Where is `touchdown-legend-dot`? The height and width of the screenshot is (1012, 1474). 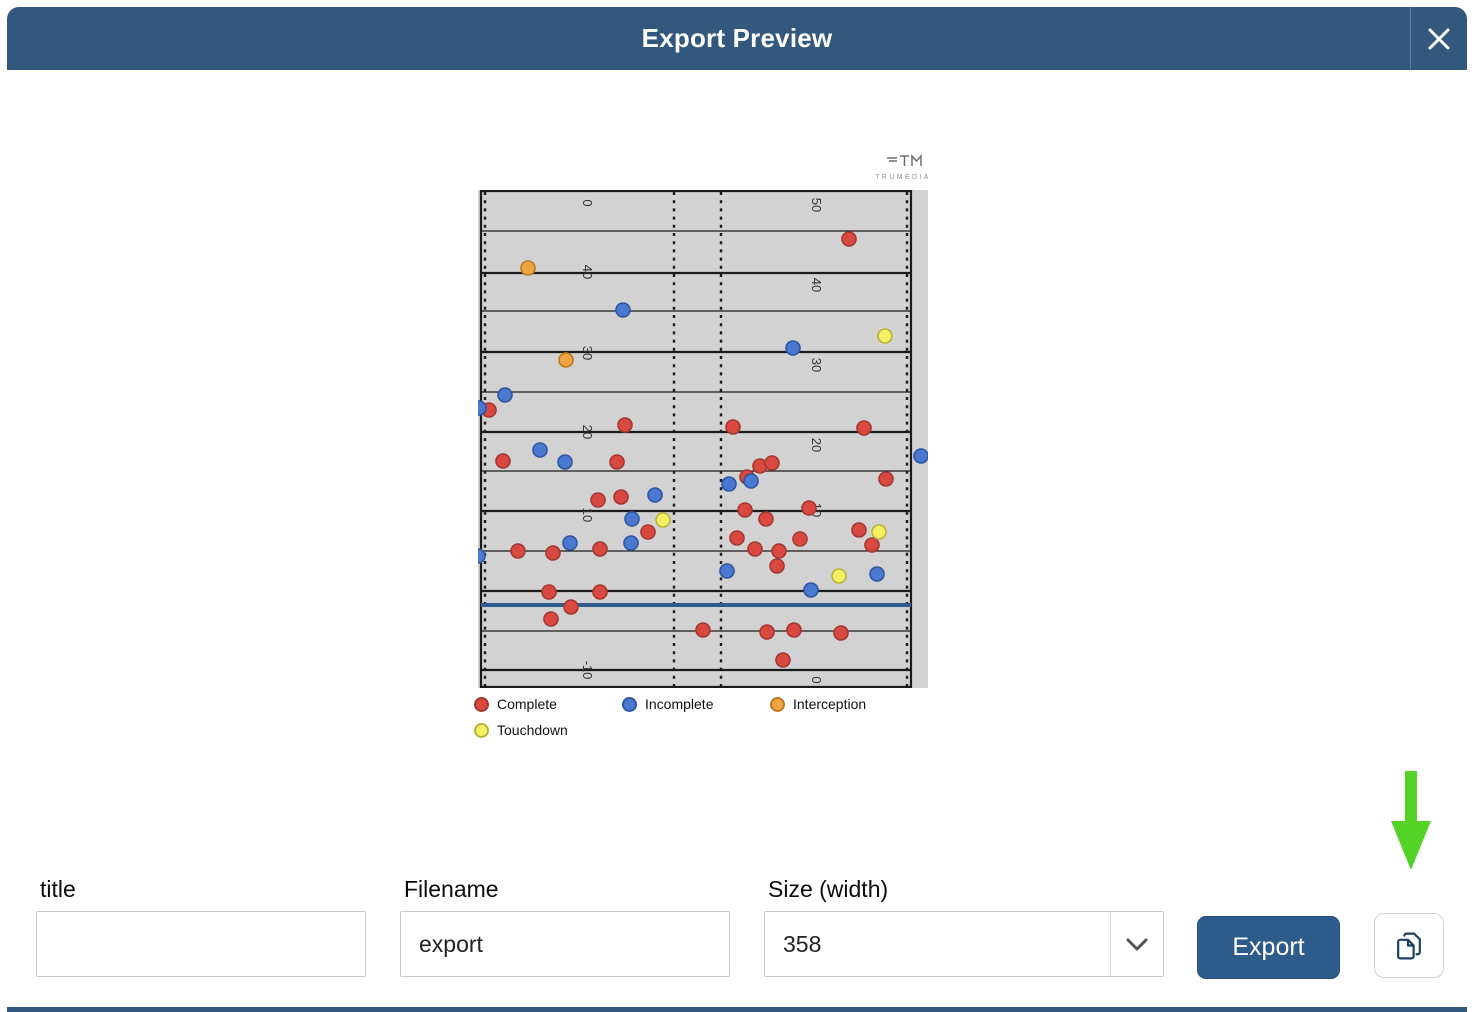
touchdown-legend-dot is located at coordinates (481, 730).